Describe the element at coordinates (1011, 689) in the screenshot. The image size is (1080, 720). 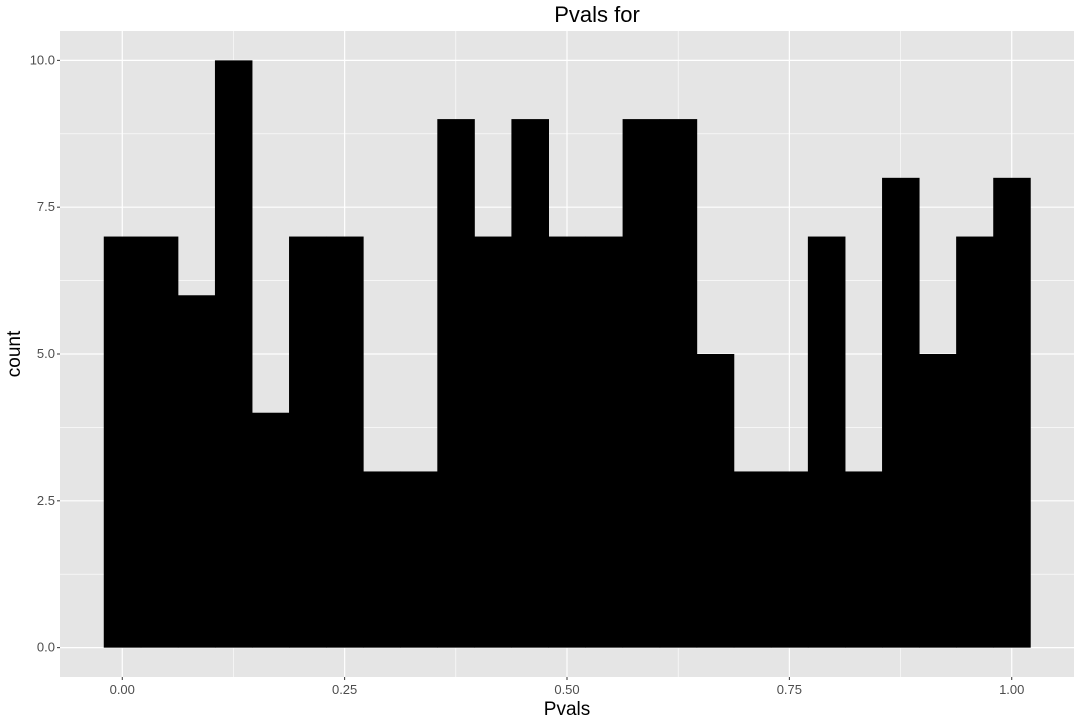
I see `x-tick-label: 1.00` at that location.